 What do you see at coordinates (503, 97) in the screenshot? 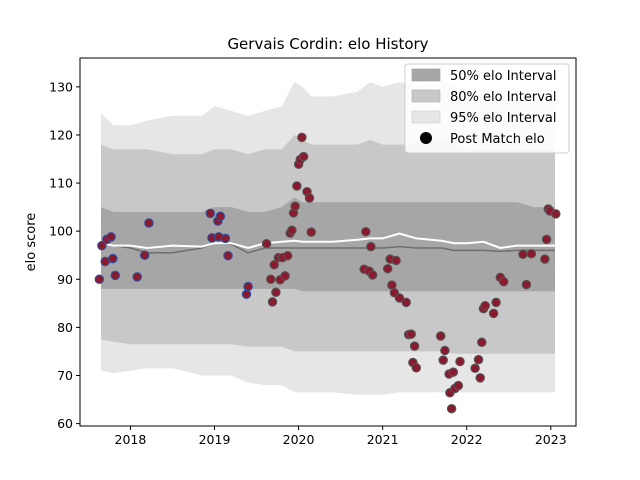
I see `legend-label-80: 80% elo Interval` at bounding box center [503, 97].